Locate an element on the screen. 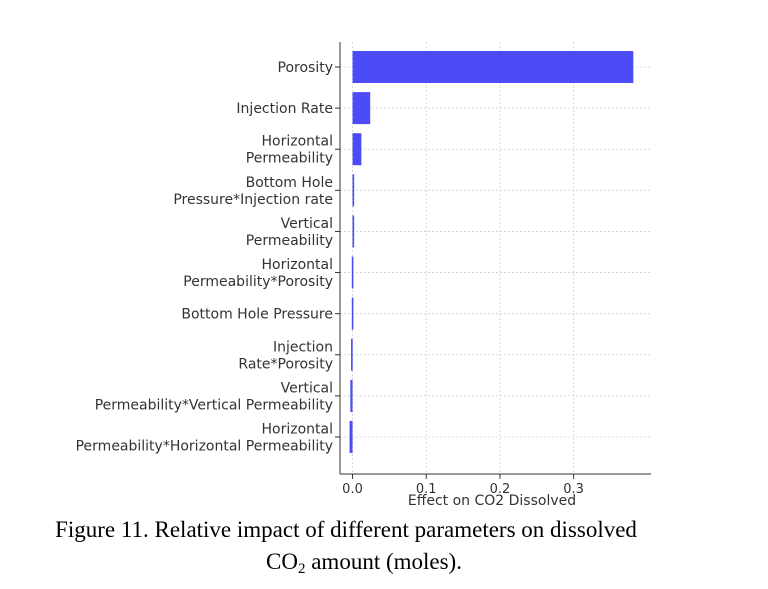 This screenshot has height=589, width=768. category-label: Pressure*Injection rate is located at coordinates (253, 200).